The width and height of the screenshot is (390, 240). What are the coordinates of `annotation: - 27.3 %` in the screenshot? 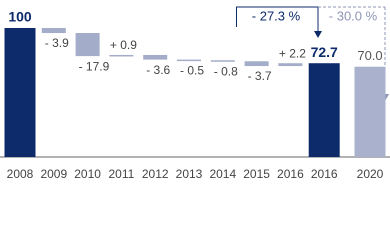 It's located at (276, 15).